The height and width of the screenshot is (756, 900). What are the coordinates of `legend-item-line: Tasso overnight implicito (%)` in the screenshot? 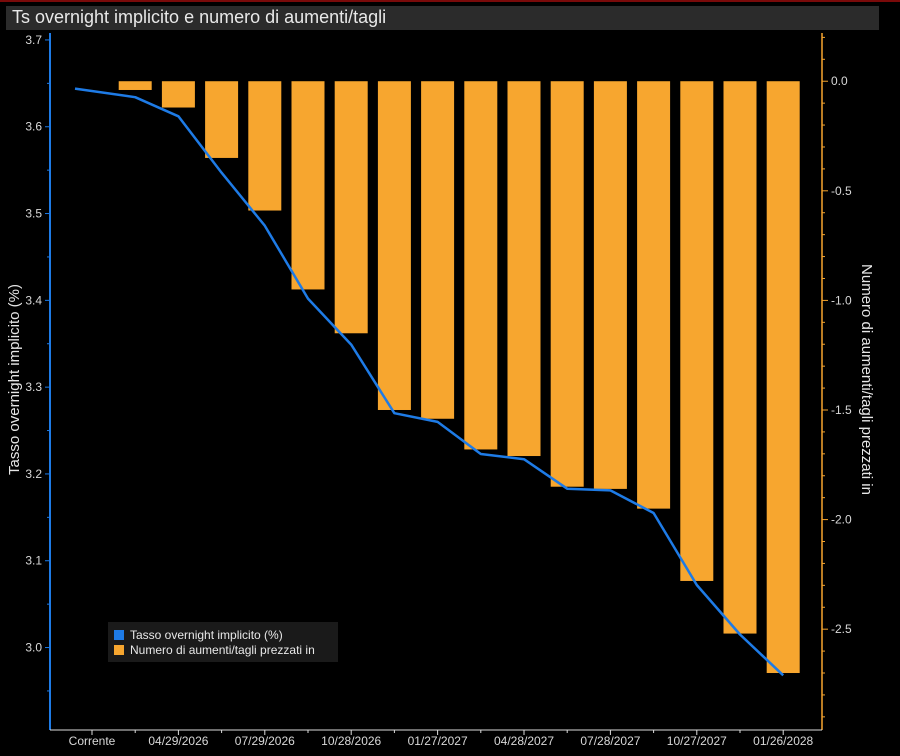 It's located at (198, 635).